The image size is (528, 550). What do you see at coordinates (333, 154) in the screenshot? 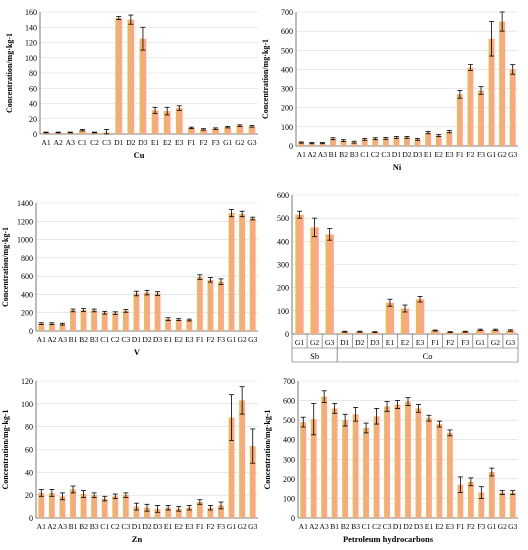
I see `chart-1-category-label: B1` at bounding box center [333, 154].